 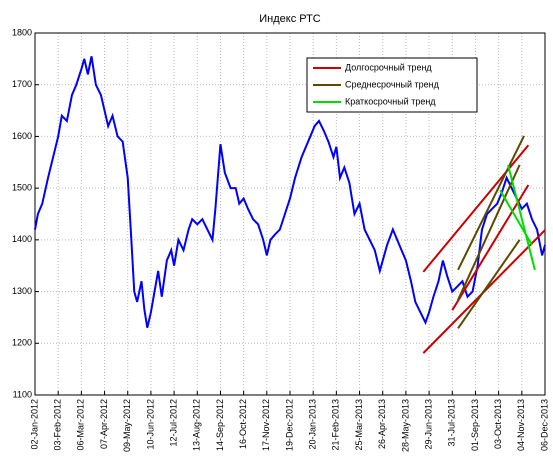 I want to click on x-tick-label: 26-Apr-2013, so click(x=382, y=424).